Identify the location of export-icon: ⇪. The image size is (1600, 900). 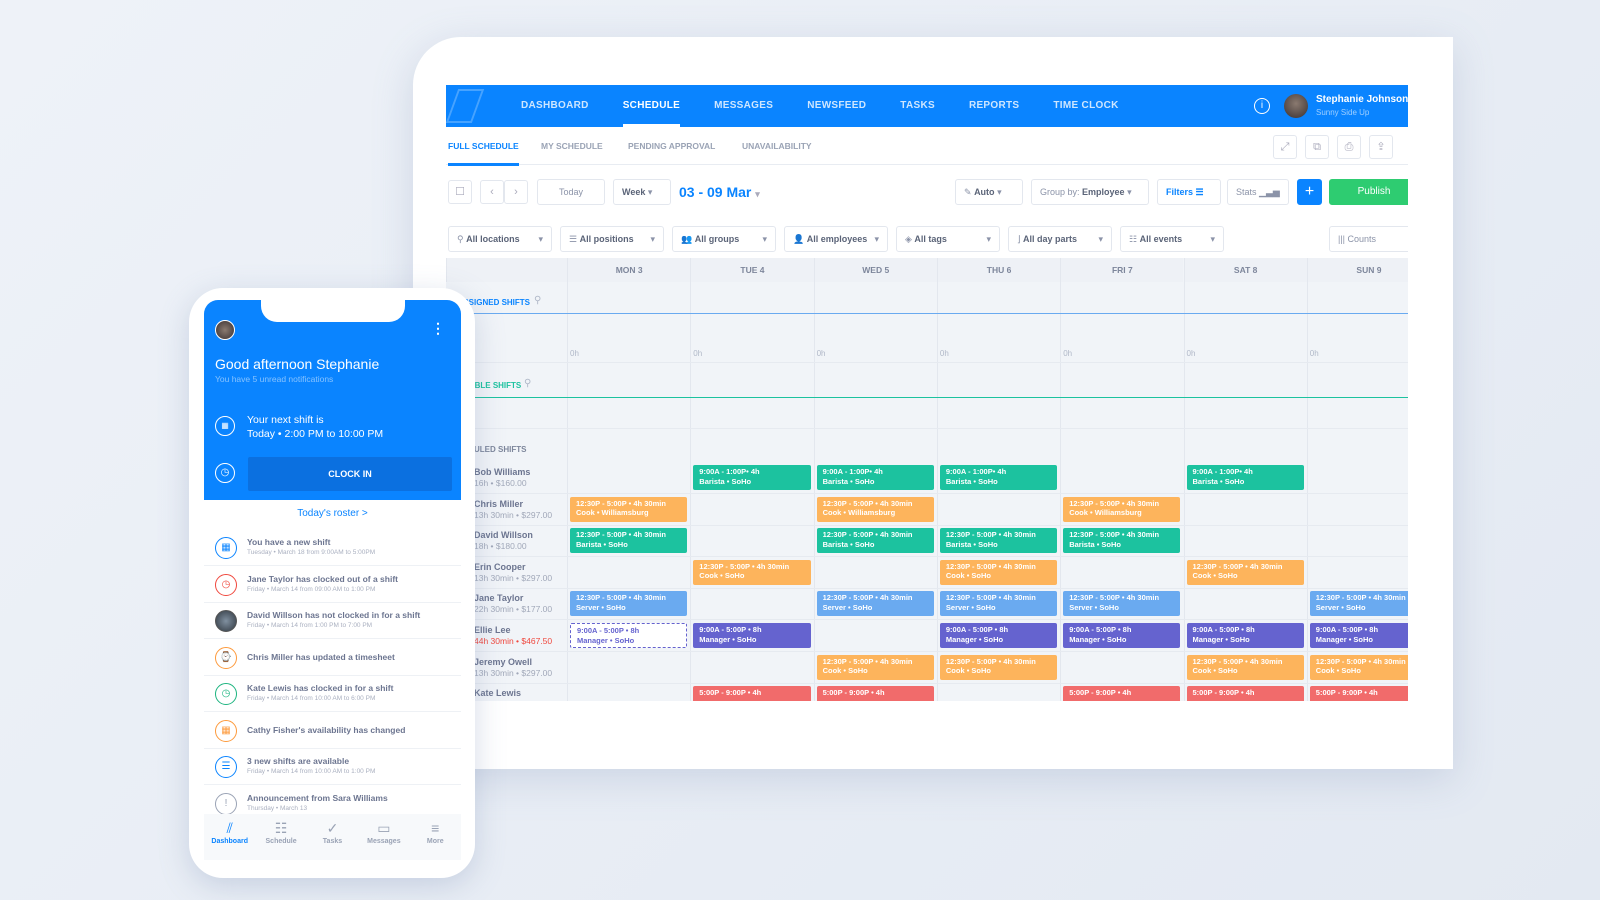
(1381, 147).